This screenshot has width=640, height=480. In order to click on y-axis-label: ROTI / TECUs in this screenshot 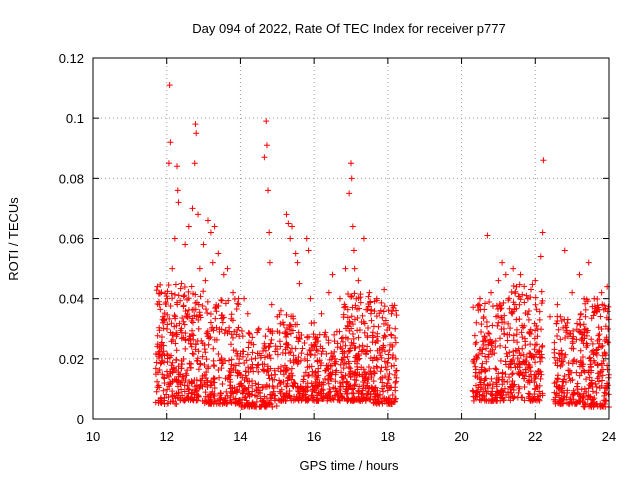, I will do `click(13, 239)`.